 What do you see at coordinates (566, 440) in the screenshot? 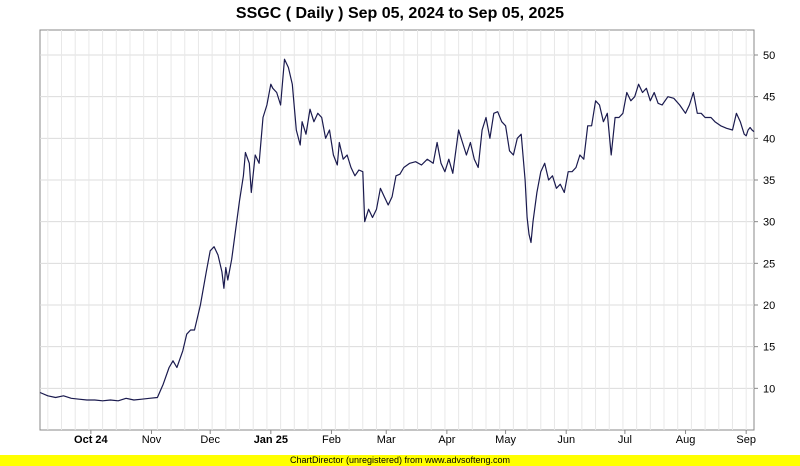
I see `x-tick-label: Jun` at bounding box center [566, 440].